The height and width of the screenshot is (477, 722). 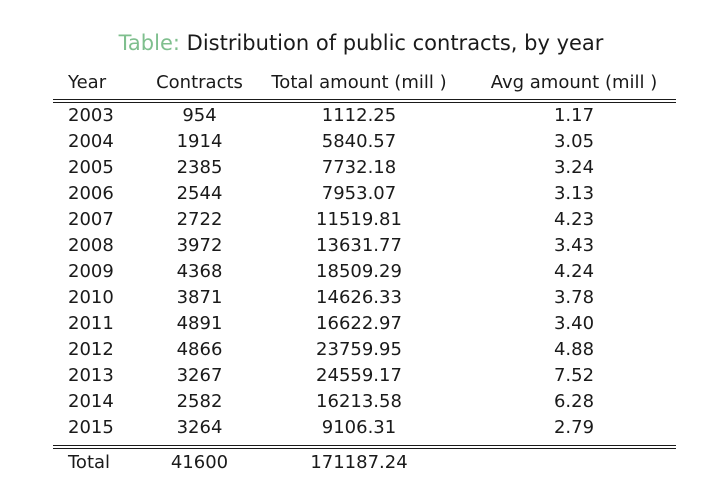 What do you see at coordinates (91, 271) in the screenshot?
I see `table-cell-year: 2009` at bounding box center [91, 271].